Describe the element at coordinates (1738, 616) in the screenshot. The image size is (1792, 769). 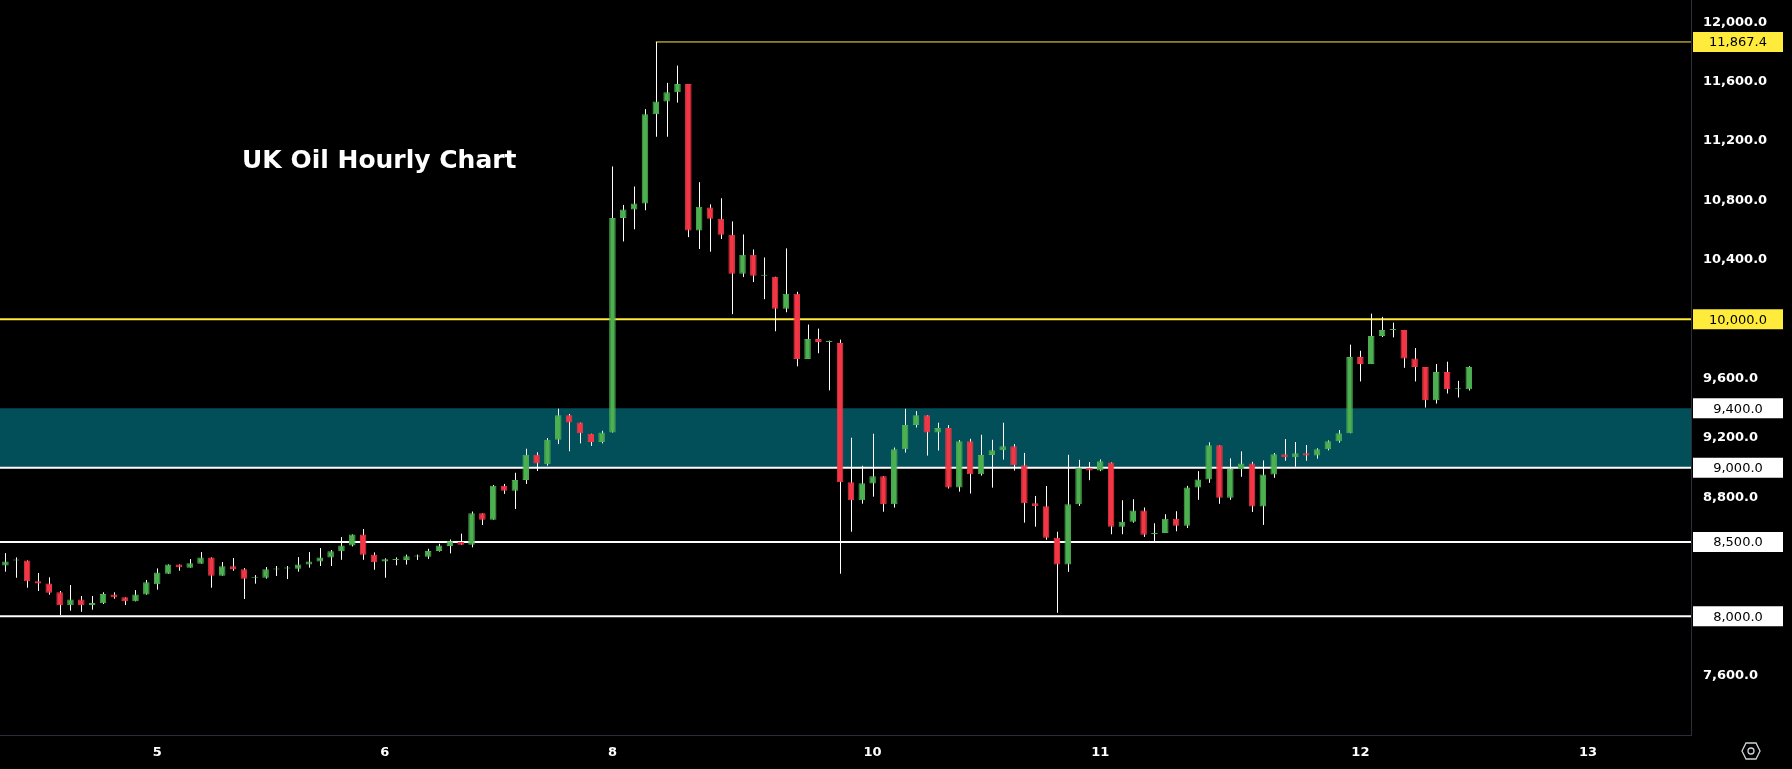
I see `ref-line-label: 8,000.0` at that location.